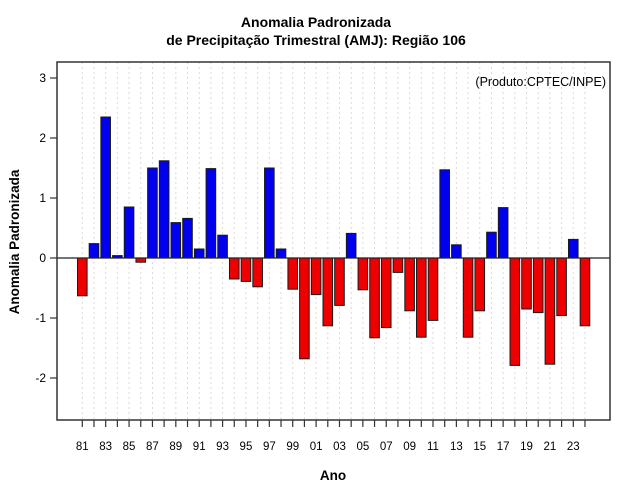 The width and height of the screenshot is (640, 500). I want to click on bar-2010, so click(421, 297).